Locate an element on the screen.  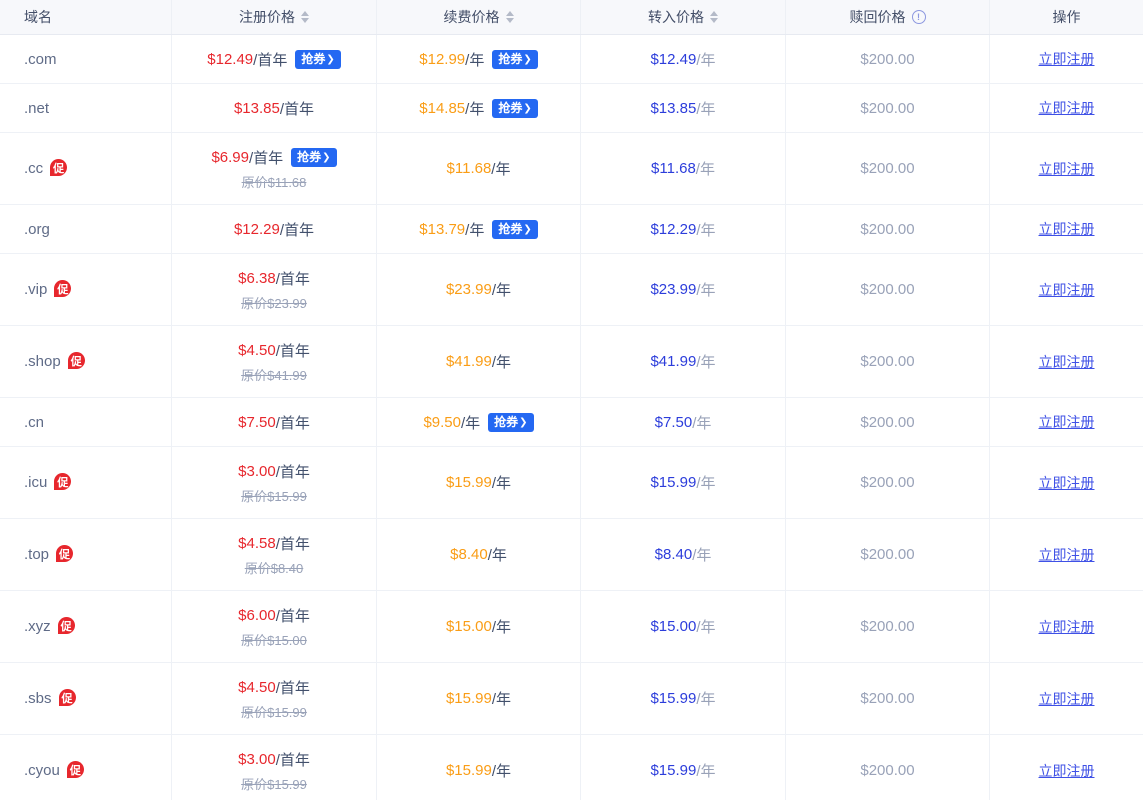
registration-price-cell: $13.85 /首年 抢券 ❯ is located at coordinates (274, 108).